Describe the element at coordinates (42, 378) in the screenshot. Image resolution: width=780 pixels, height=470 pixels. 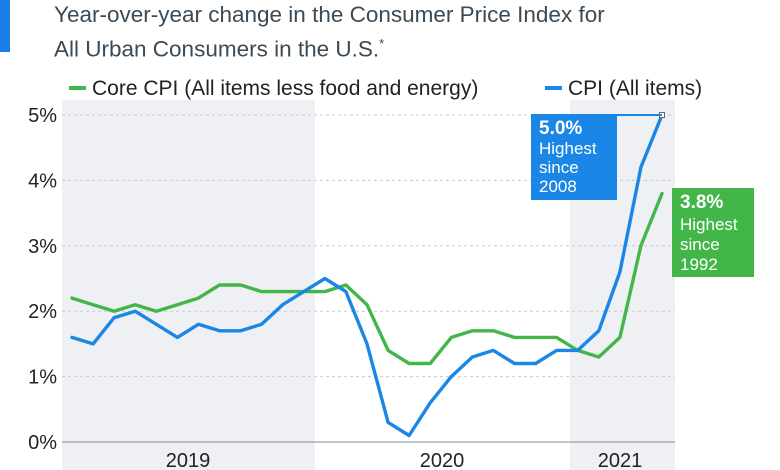
I see `y-tick-label: 1%` at that location.